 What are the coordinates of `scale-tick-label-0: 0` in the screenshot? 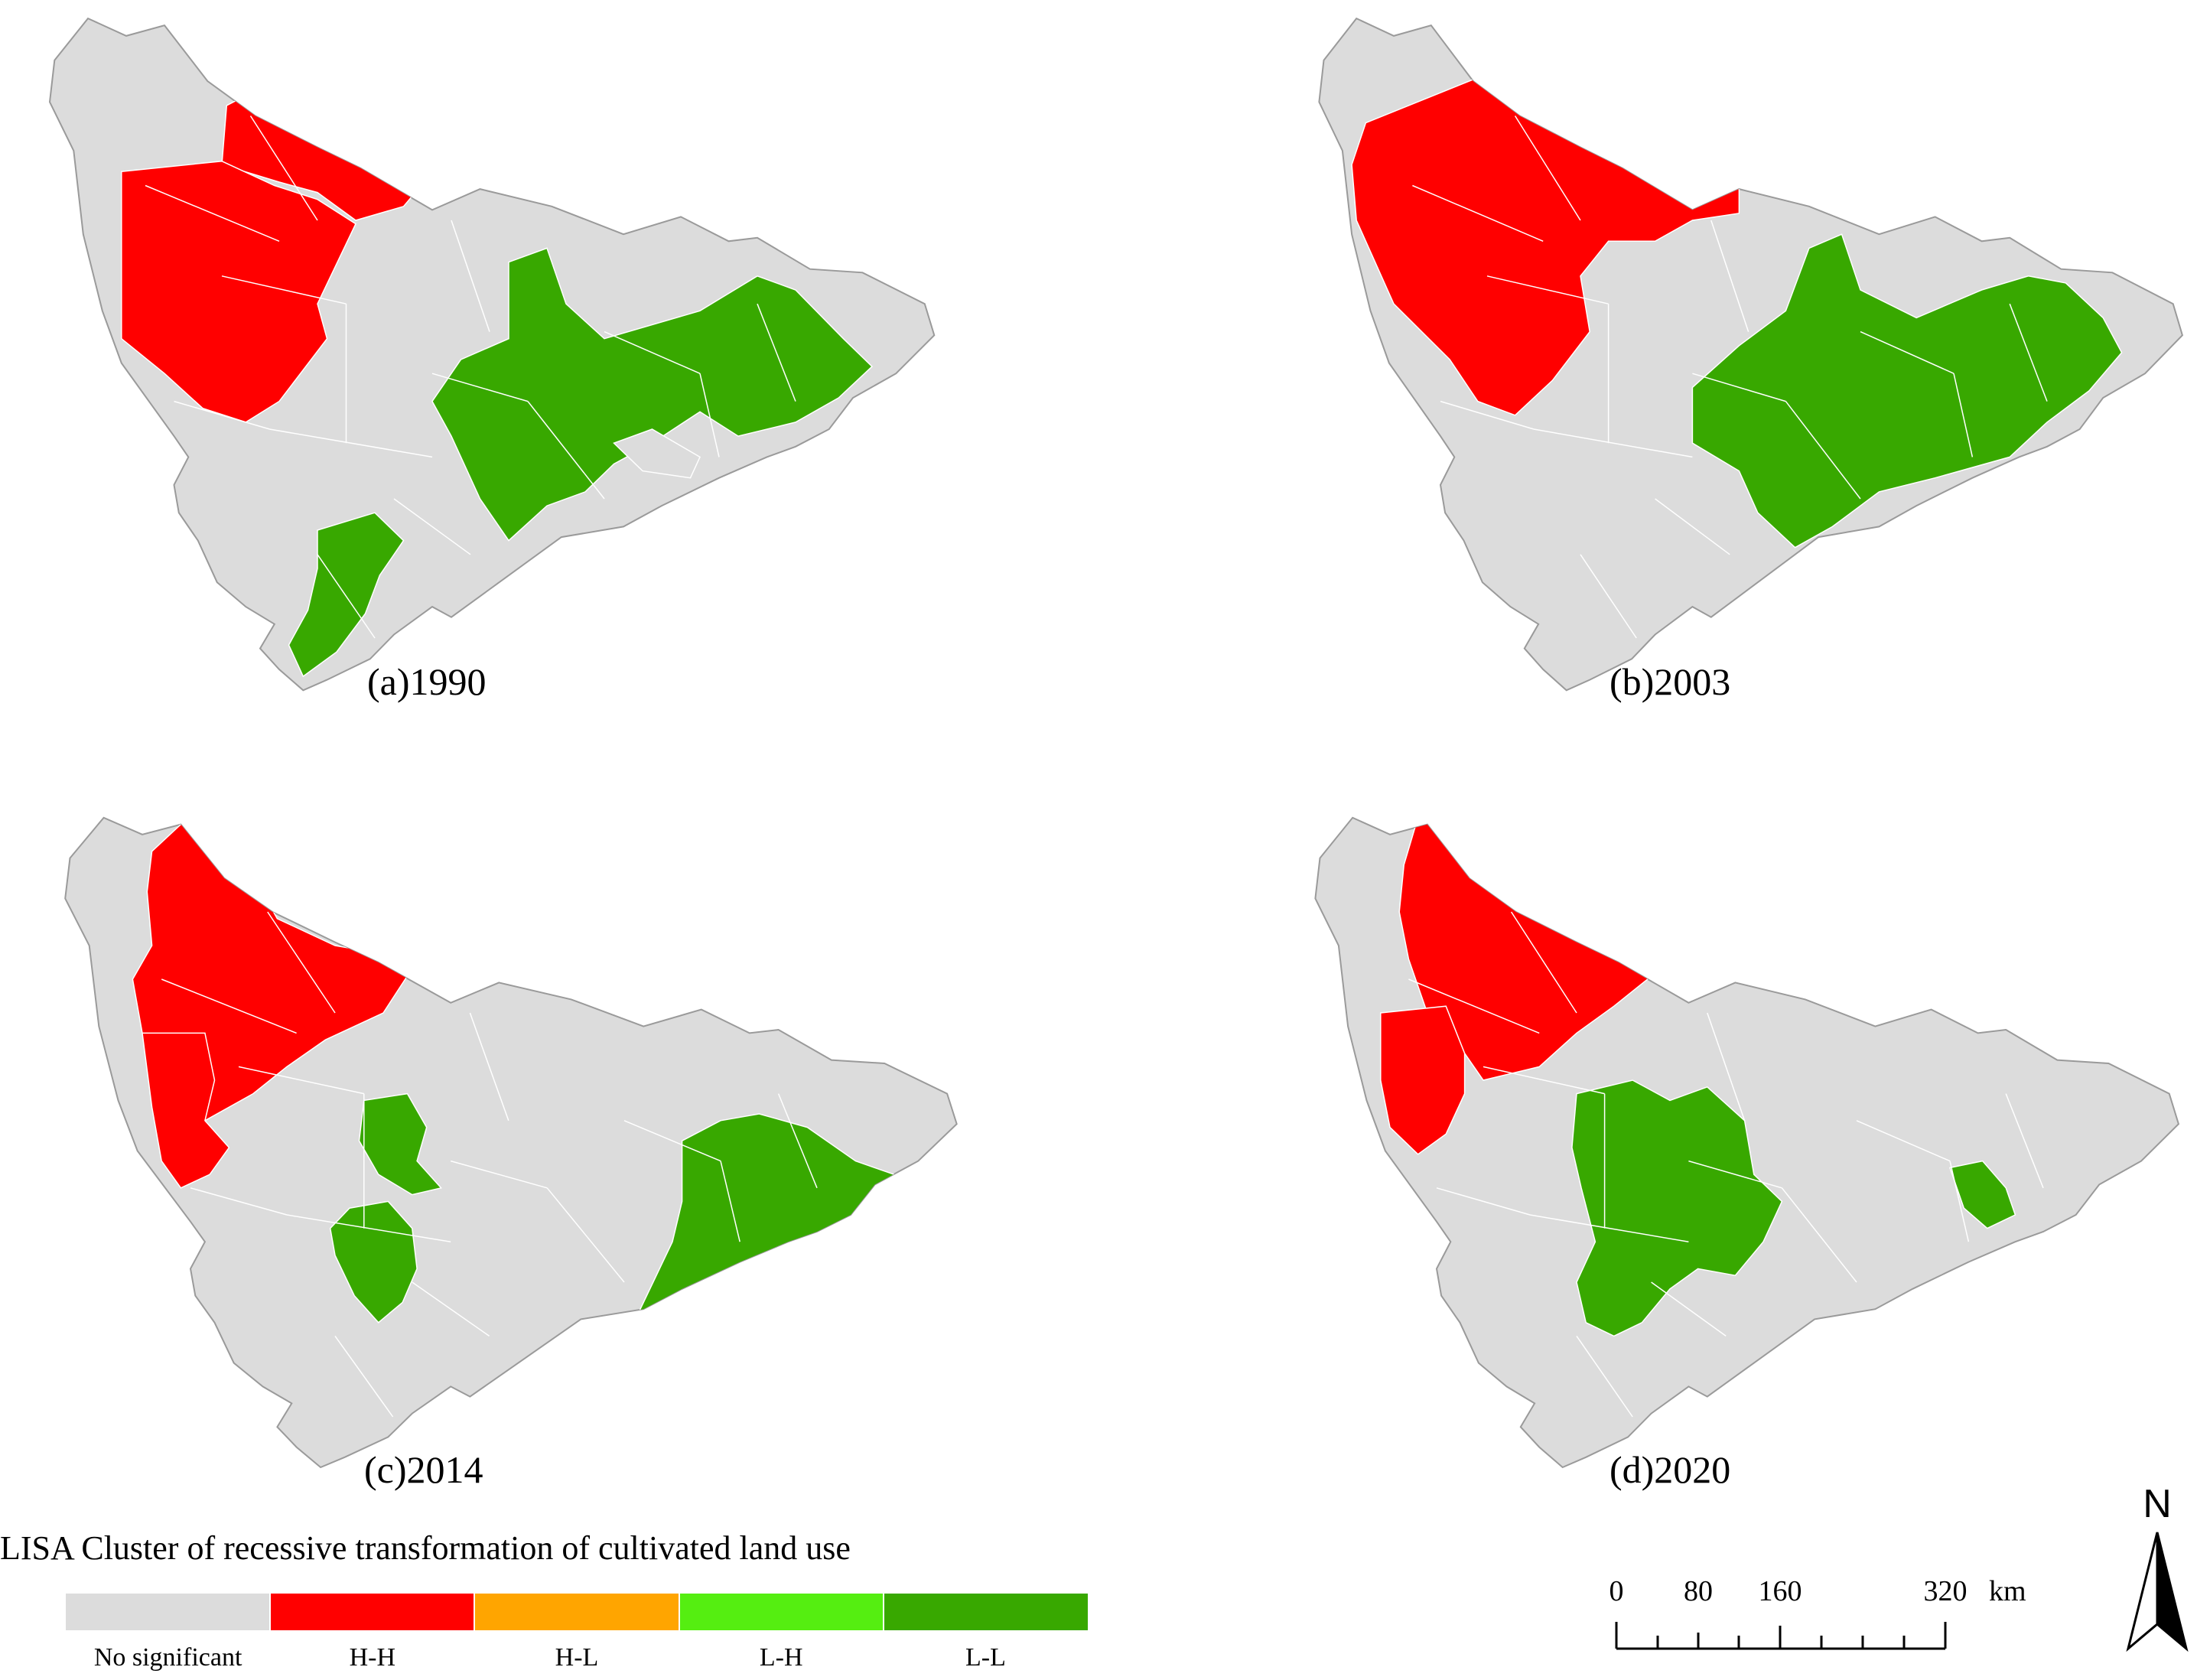 It's located at (1617, 1591).